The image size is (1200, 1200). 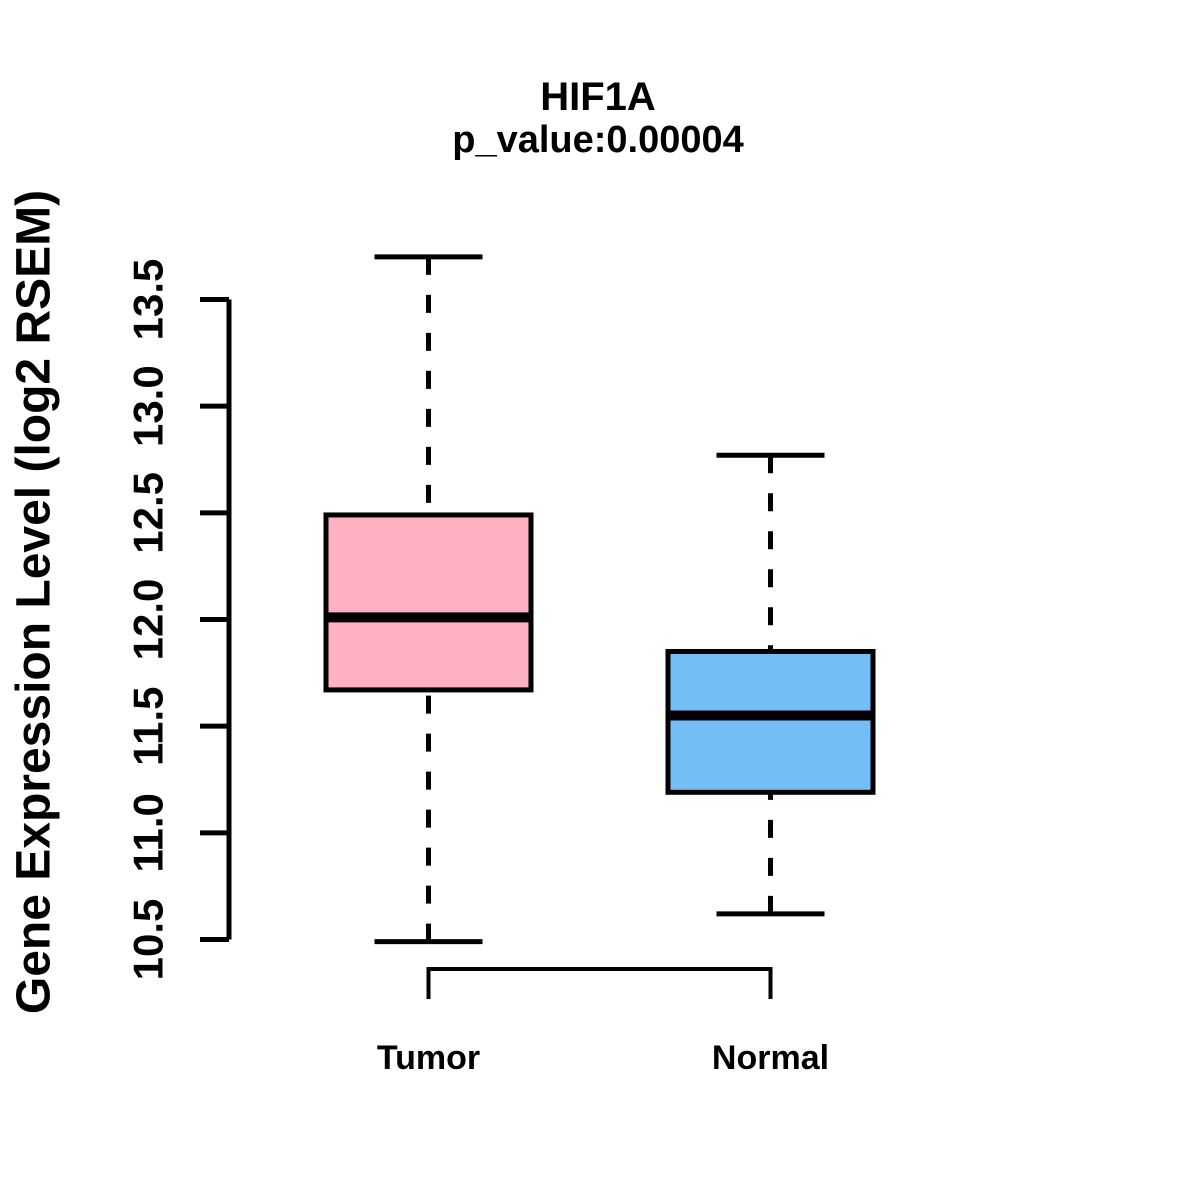 I want to click on y-axis-tick-label: 11.5, so click(x=148, y=725).